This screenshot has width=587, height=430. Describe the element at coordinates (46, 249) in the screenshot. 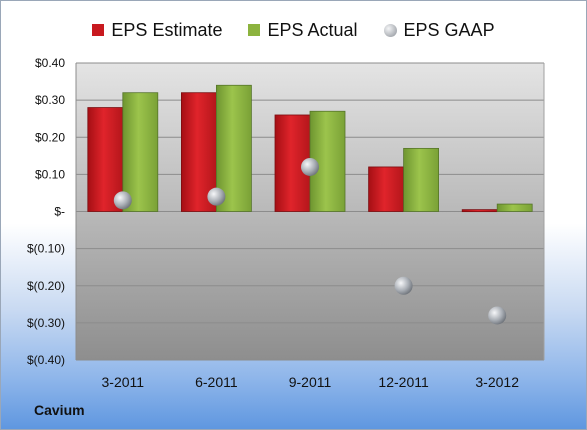

I see `y-tick-label: $(0.10)` at that location.